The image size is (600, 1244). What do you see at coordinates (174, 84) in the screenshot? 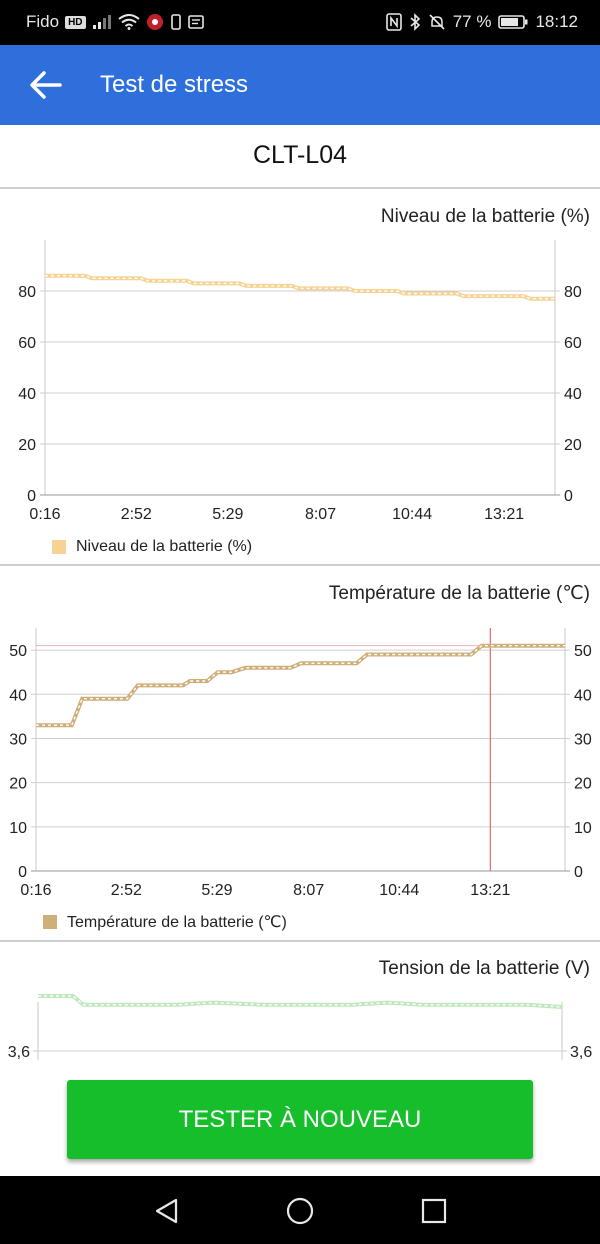
I see `page-title: Test de stress` at bounding box center [174, 84].